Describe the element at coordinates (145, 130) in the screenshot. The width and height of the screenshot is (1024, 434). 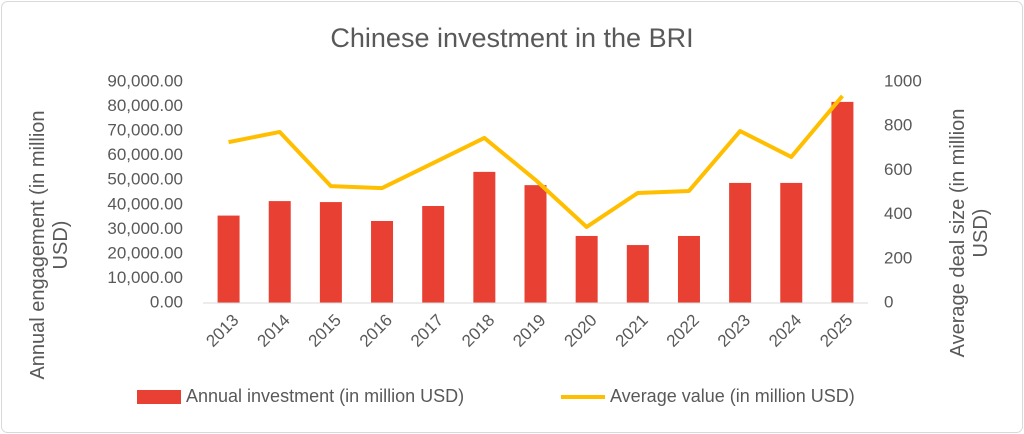
I see `y-tick-label: 70,000.00` at that location.